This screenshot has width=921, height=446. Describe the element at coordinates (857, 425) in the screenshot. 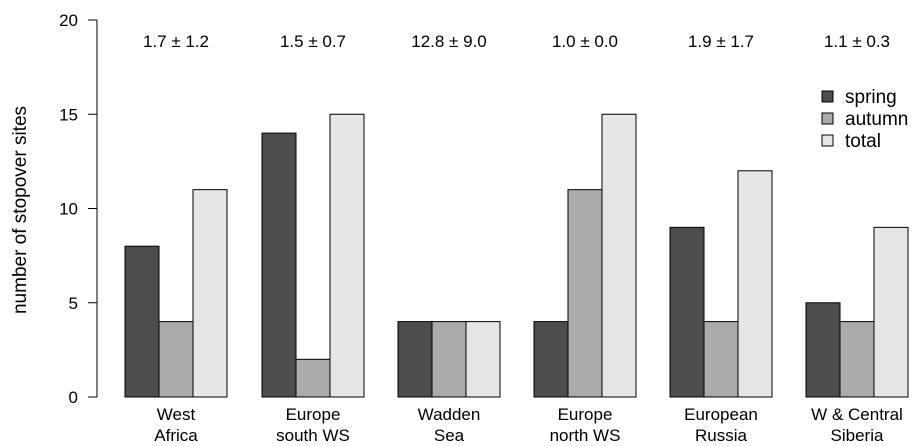

I see `x-tick-label: W & Central Siberia` at that location.